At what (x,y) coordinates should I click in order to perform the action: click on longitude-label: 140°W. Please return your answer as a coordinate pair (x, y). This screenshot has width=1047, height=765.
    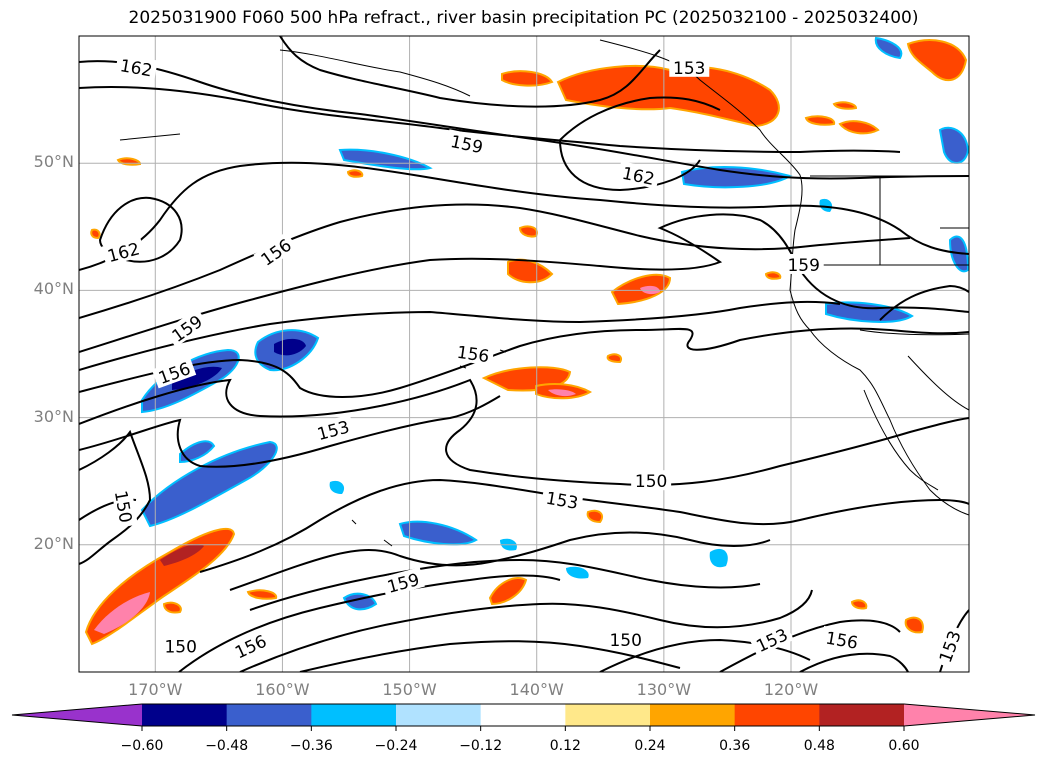
    Looking at the image, I should click on (536, 689).